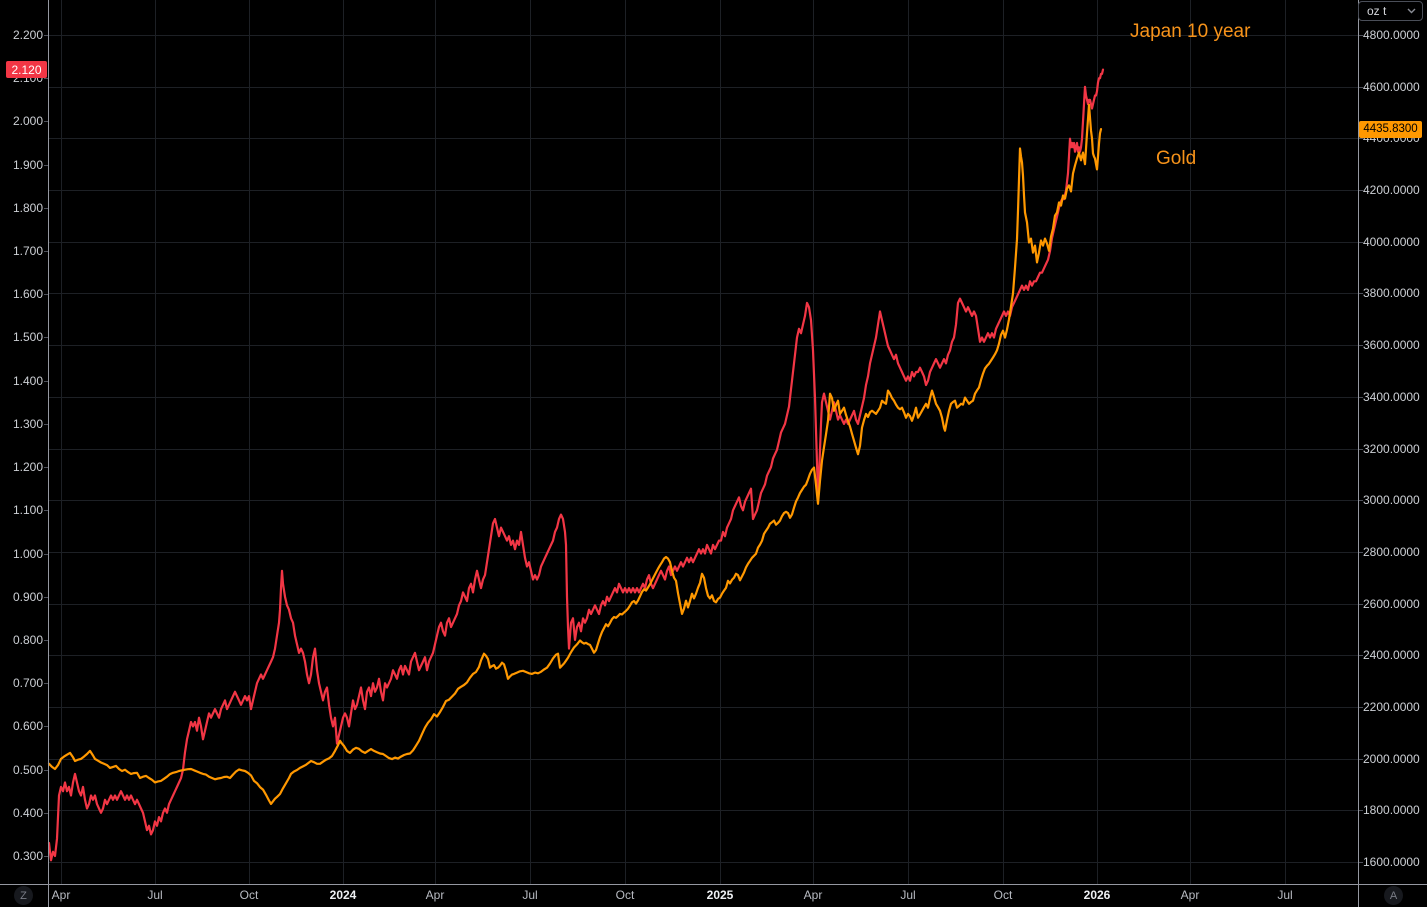 The height and width of the screenshot is (907, 1427). What do you see at coordinates (1391, 448) in the screenshot?
I see `right-axis-tick-label: 3200.0000` at bounding box center [1391, 448].